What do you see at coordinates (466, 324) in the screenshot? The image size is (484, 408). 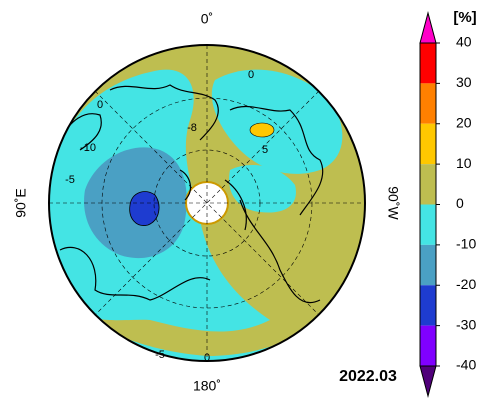 I see `colorbar-tick-label: -30` at bounding box center [466, 324].